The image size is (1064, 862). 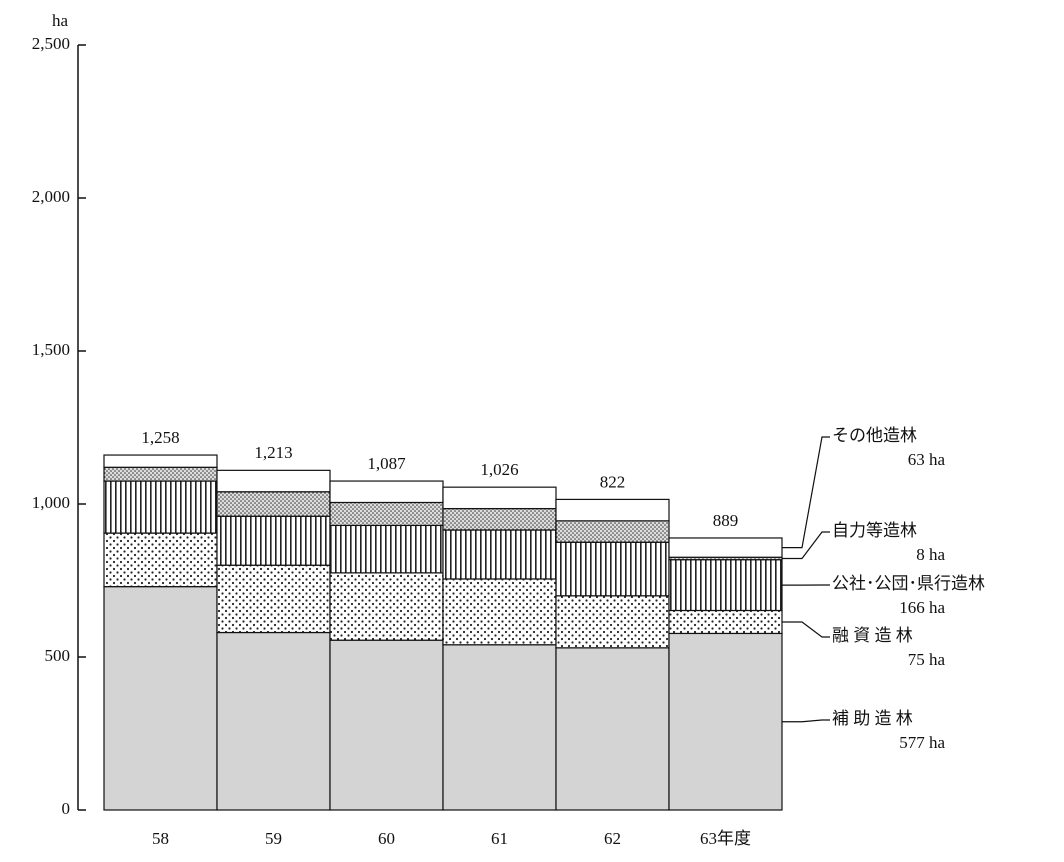 What do you see at coordinates (922, 607) in the screenshot?
I see `series-note: 166 ha` at bounding box center [922, 607].